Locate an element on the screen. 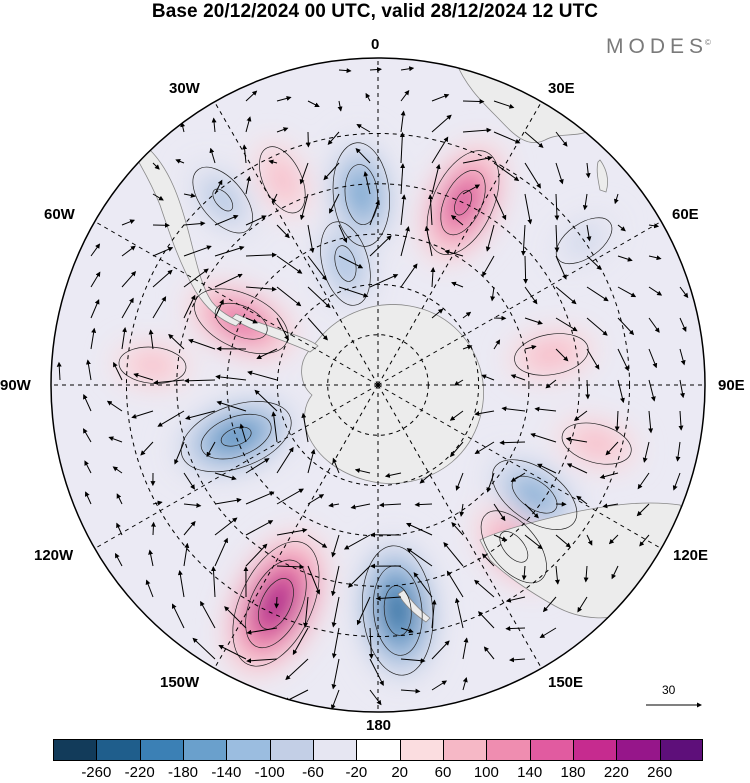  colorbar-tick-label: 180 is located at coordinates (573, 772).